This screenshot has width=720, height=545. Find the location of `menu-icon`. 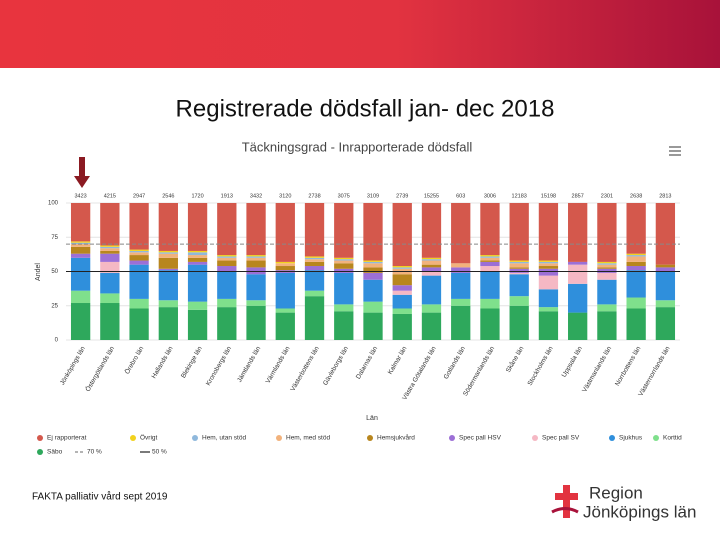

menu-icon is located at coordinates (675, 151).